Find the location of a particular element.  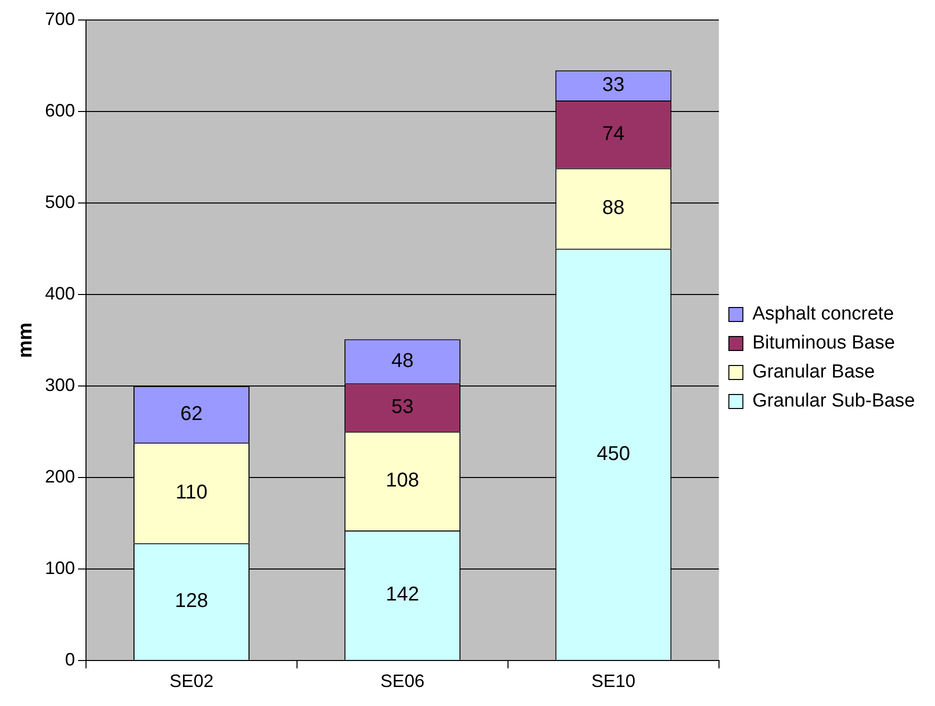

legend-label: Granular Base is located at coordinates (813, 372).